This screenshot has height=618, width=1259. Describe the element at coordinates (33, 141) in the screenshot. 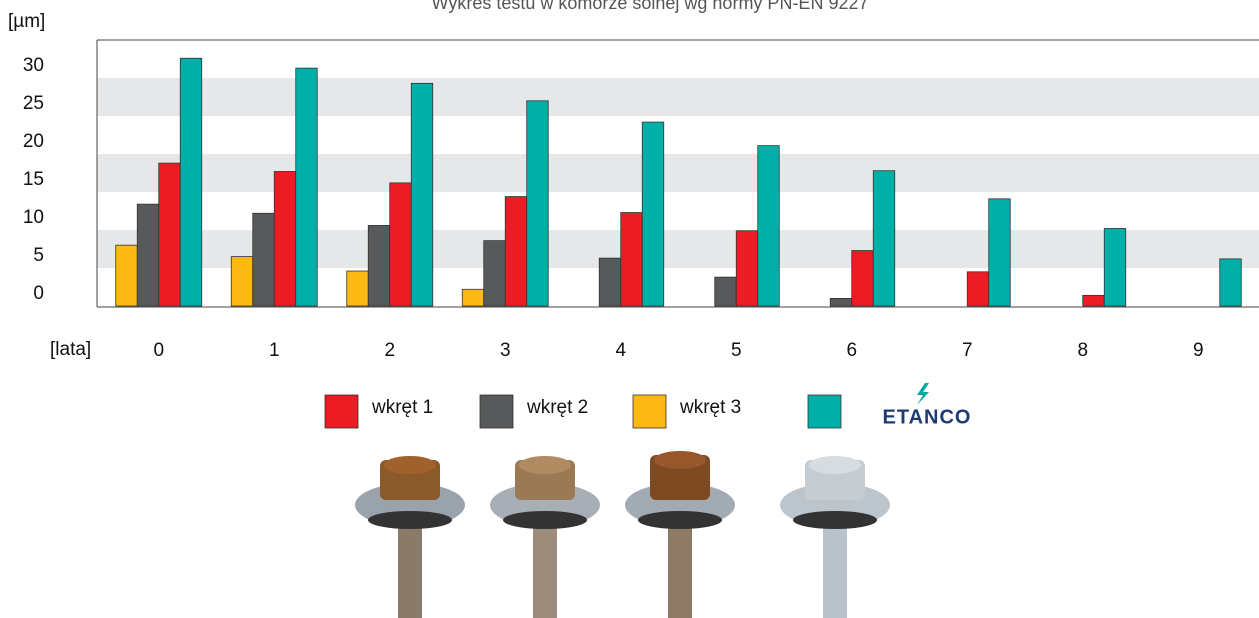

I see `y-tick-label: 20` at that location.